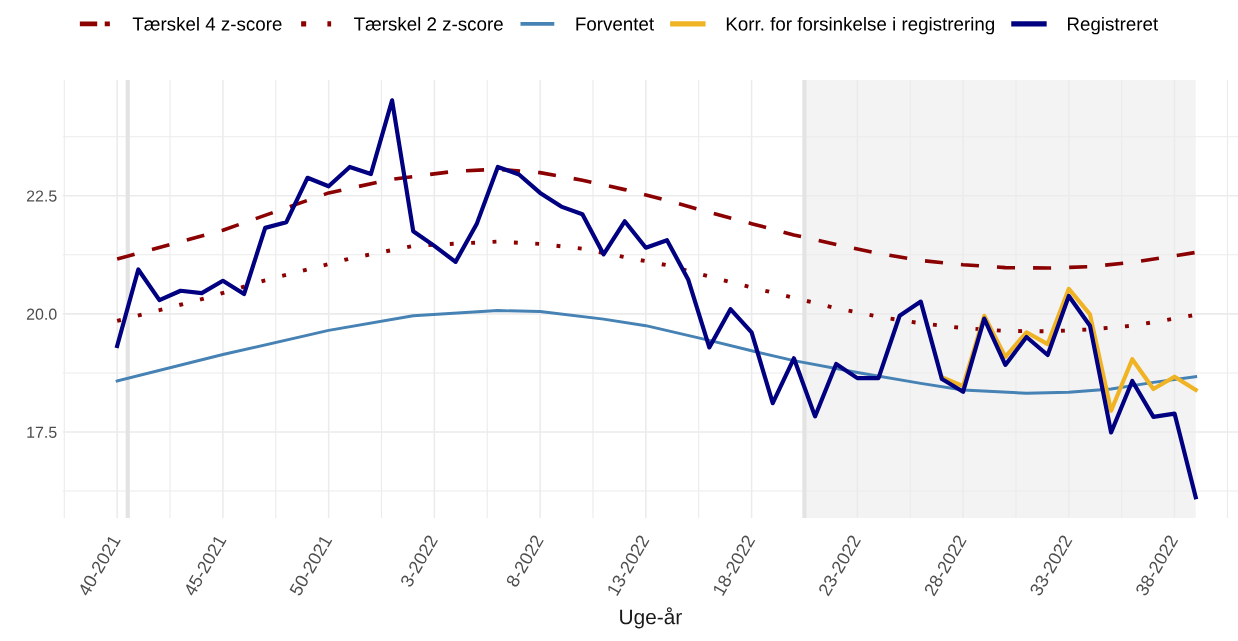 The image size is (1238, 641). I want to click on legend-label: Tærskel 2 z-score, so click(428, 23).